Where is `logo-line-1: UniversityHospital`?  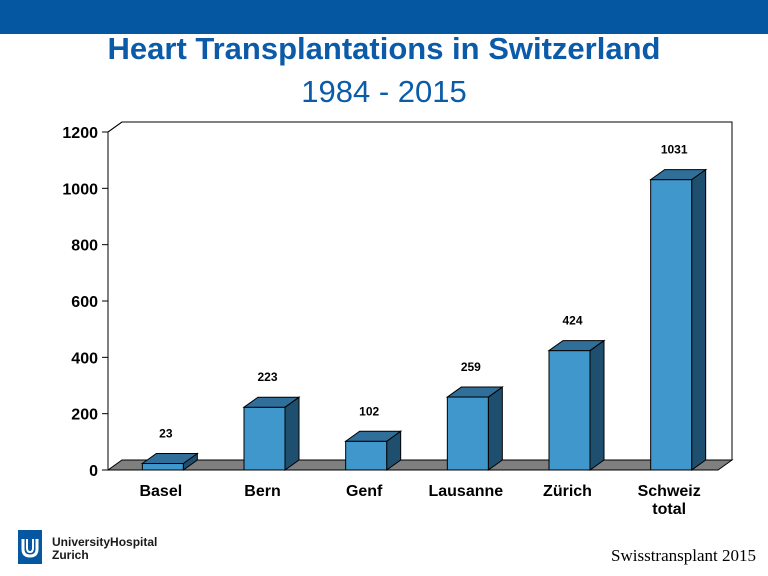
logo-line-1: UniversityHospital is located at coordinates (105, 542).